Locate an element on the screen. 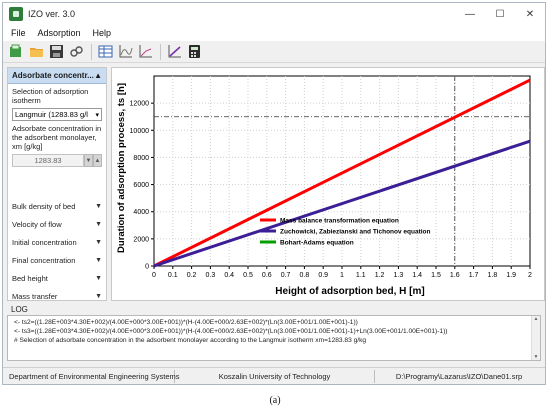 The height and width of the screenshot is (414, 550). table-icon is located at coordinates (105, 52).